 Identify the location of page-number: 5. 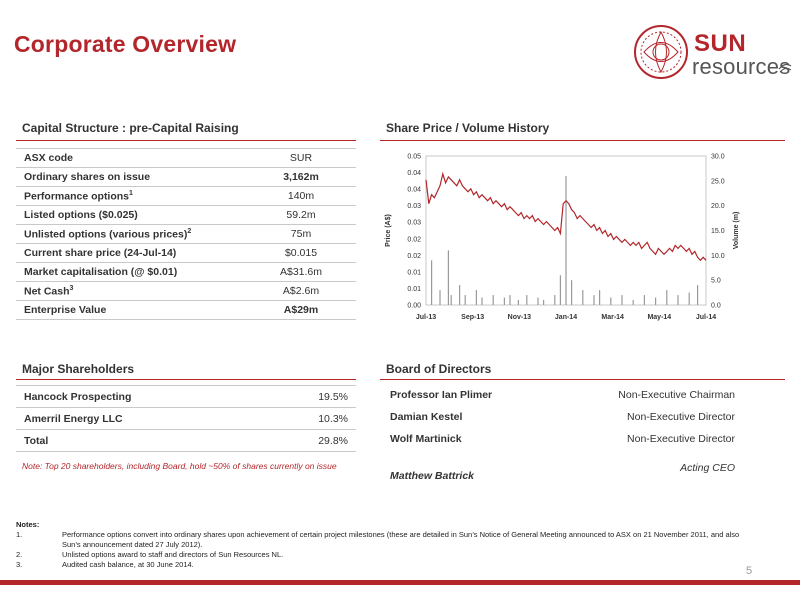
(749, 571).